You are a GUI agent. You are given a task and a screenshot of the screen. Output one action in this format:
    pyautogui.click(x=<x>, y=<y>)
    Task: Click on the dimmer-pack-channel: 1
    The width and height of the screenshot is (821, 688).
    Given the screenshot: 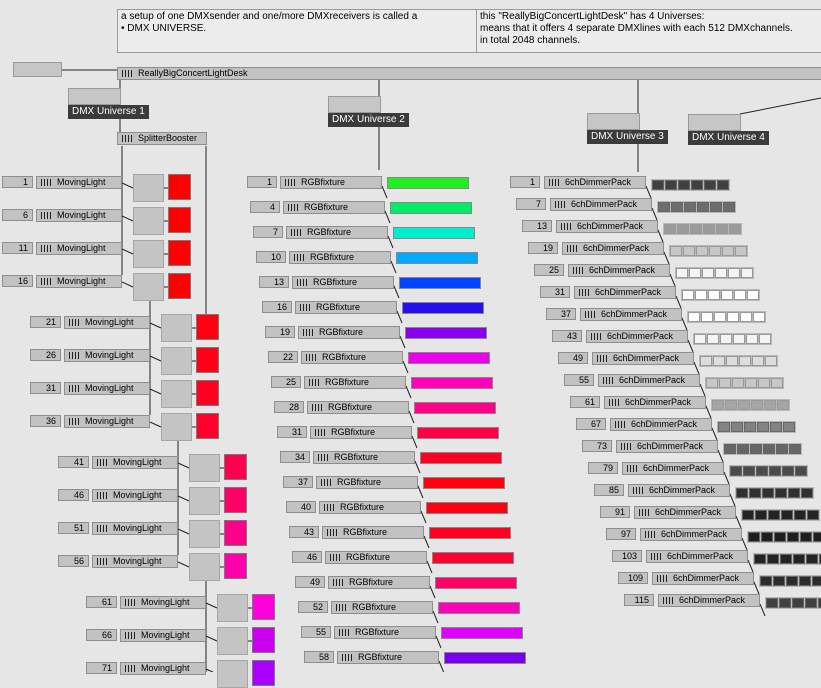 What is the action you would take?
    pyautogui.click(x=525, y=182)
    